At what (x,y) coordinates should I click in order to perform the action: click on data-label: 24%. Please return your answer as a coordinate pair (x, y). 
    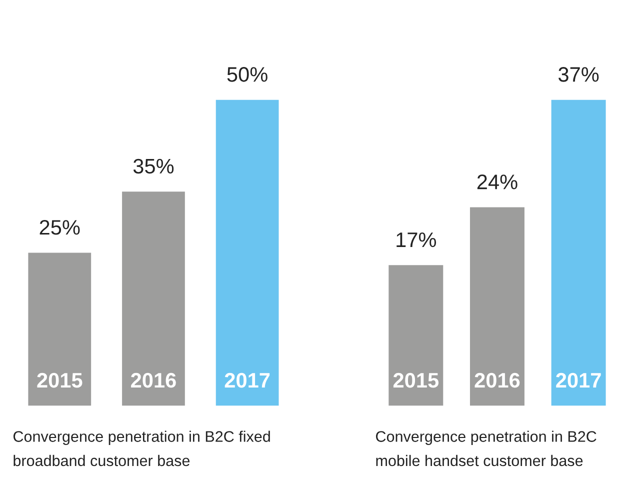
    Looking at the image, I should click on (497, 182).